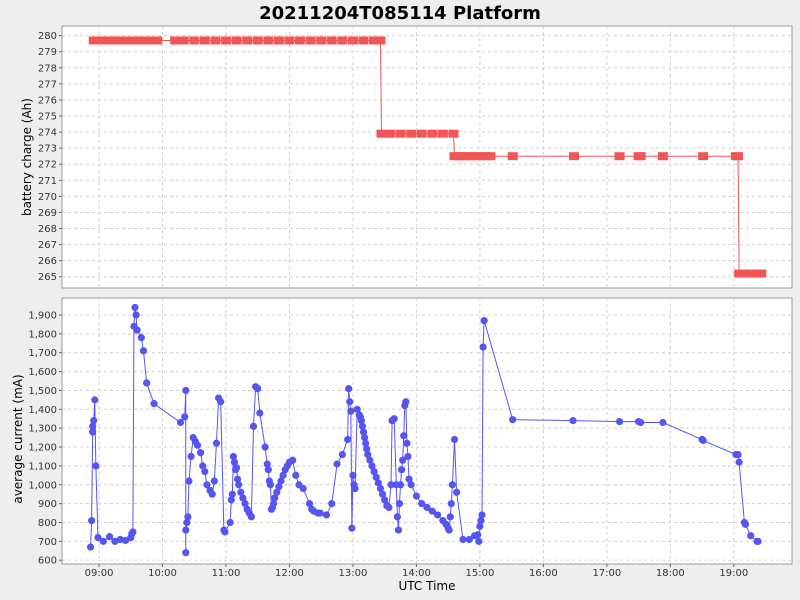 The height and width of the screenshot is (600, 800). What do you see at coordinates (42, 466) in the screenshot?
I see `y-tick-label: 1,100` at bounding box center [42, 466].